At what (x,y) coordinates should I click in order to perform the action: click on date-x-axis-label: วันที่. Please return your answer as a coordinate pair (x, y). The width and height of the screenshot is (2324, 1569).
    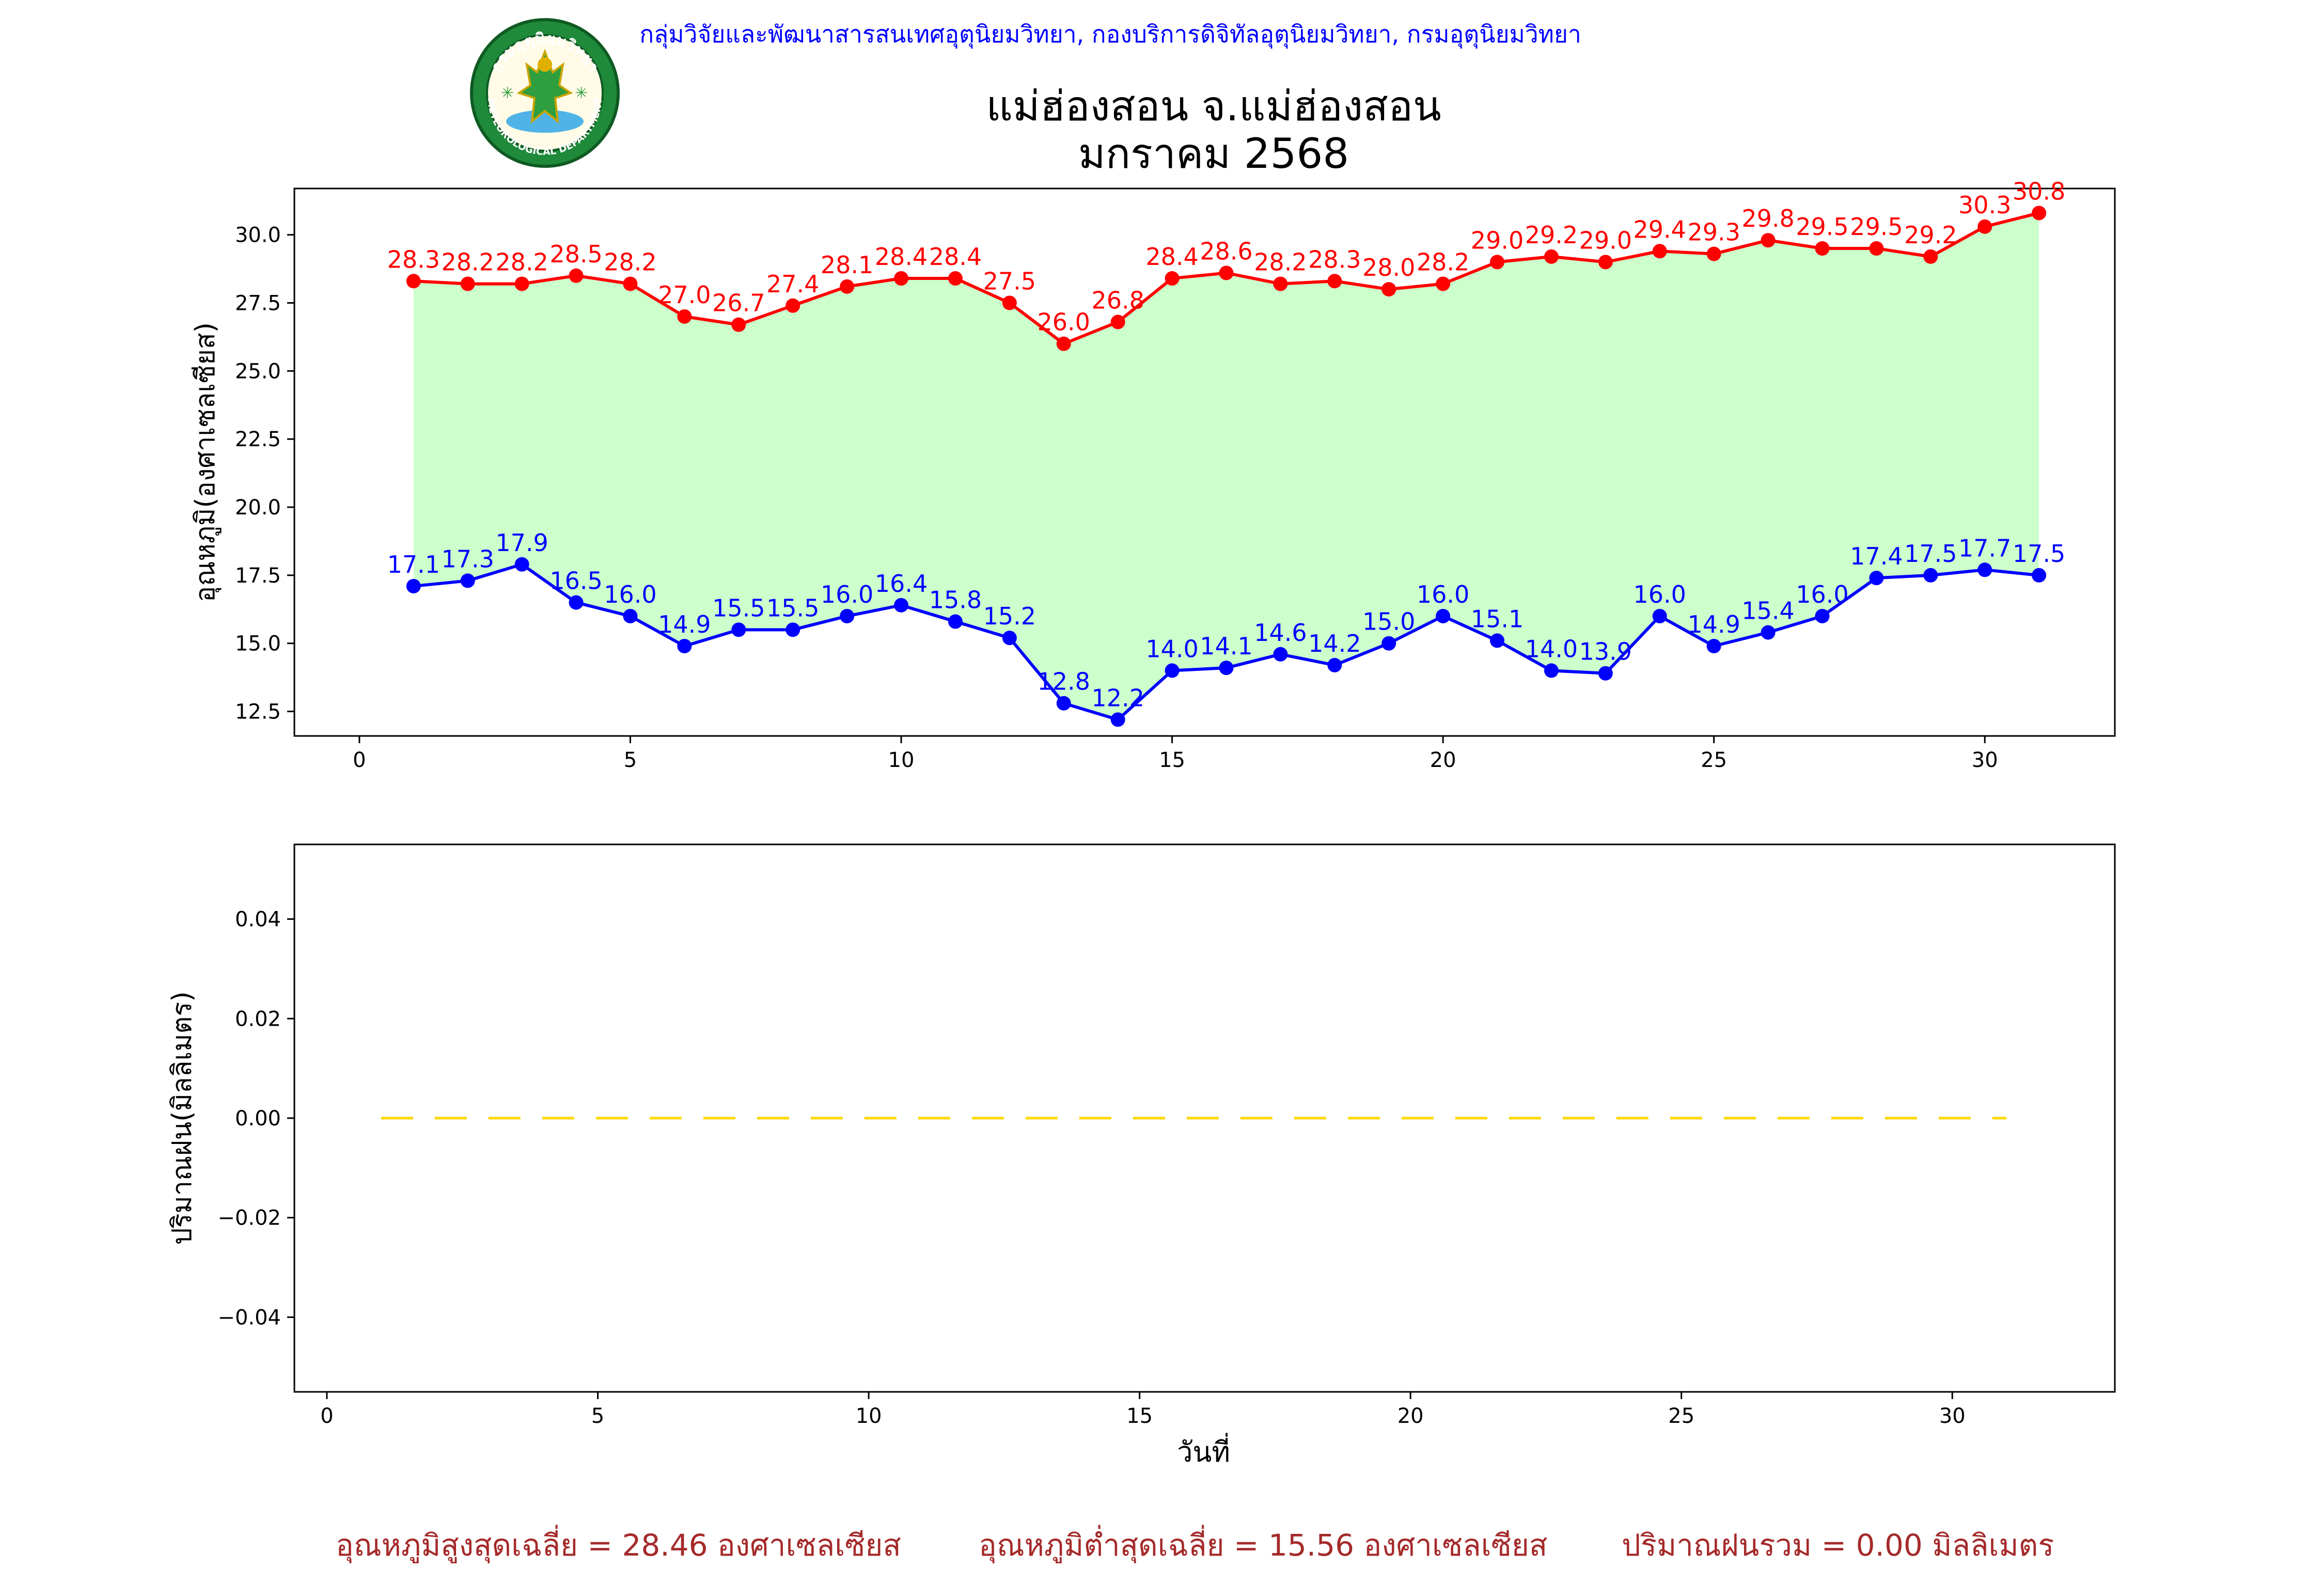
    Looking at the image, I should click on (1203, 1451).